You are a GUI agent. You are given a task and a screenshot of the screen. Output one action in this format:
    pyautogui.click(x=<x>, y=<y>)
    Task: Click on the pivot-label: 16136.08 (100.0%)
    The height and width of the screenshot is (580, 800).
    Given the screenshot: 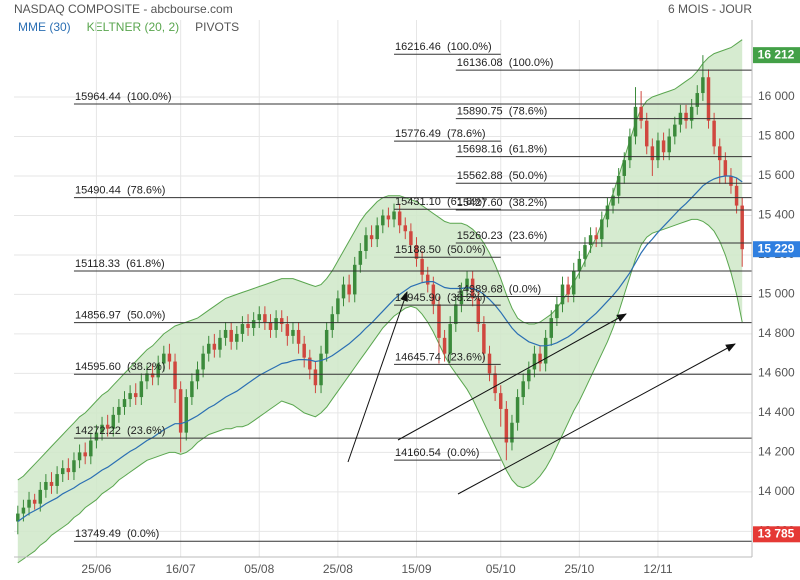 What is the action you would take?
    pyautogui.click(x=505, y=63)
    